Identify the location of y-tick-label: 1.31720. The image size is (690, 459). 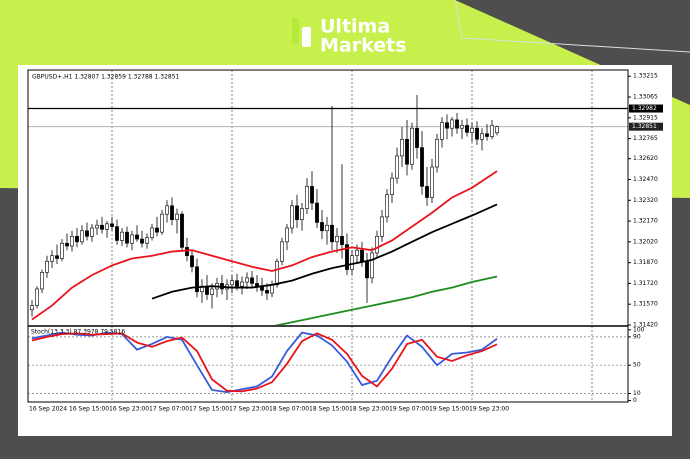
(645, 283).